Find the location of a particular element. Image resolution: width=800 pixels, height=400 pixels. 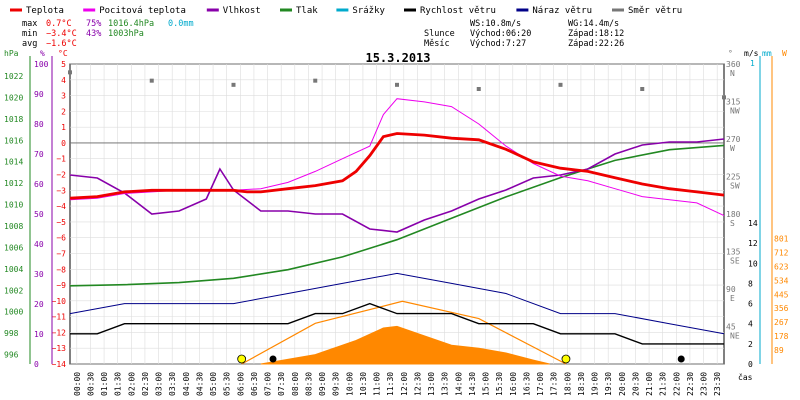

stat-avg-label: avg is located at coordinates (29, 44).